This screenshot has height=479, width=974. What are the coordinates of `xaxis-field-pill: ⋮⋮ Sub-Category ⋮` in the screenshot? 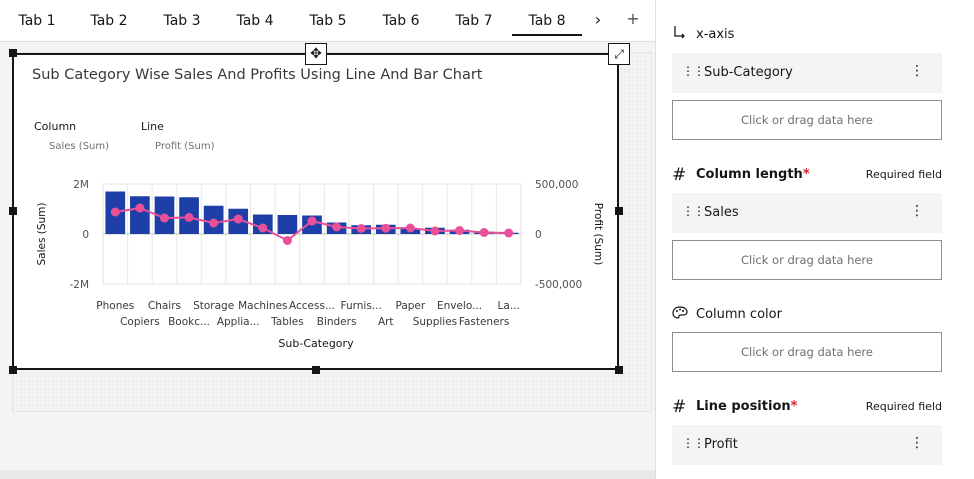 It's located at (807, 73).